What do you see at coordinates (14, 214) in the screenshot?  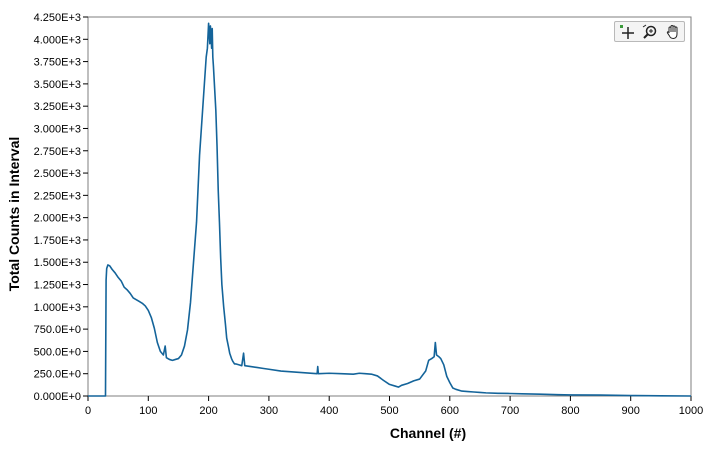 I see `y-axis-title: Total Counts in Interval` at bounding box center [14, 214].